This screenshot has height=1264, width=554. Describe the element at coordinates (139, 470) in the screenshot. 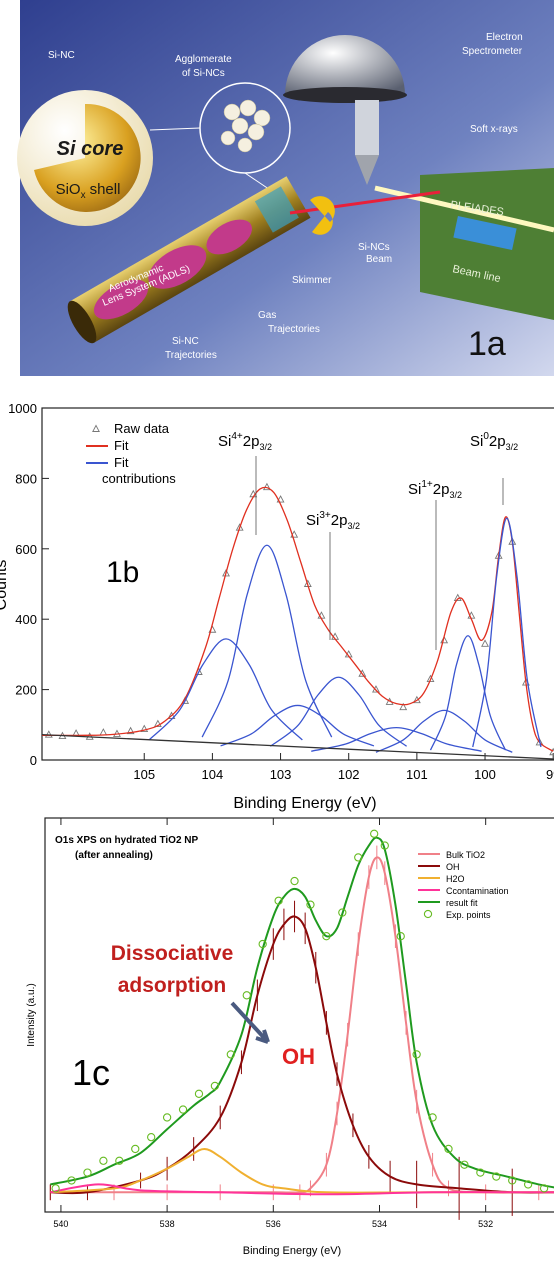

I see `legend-label: Fit contributions` at that location.